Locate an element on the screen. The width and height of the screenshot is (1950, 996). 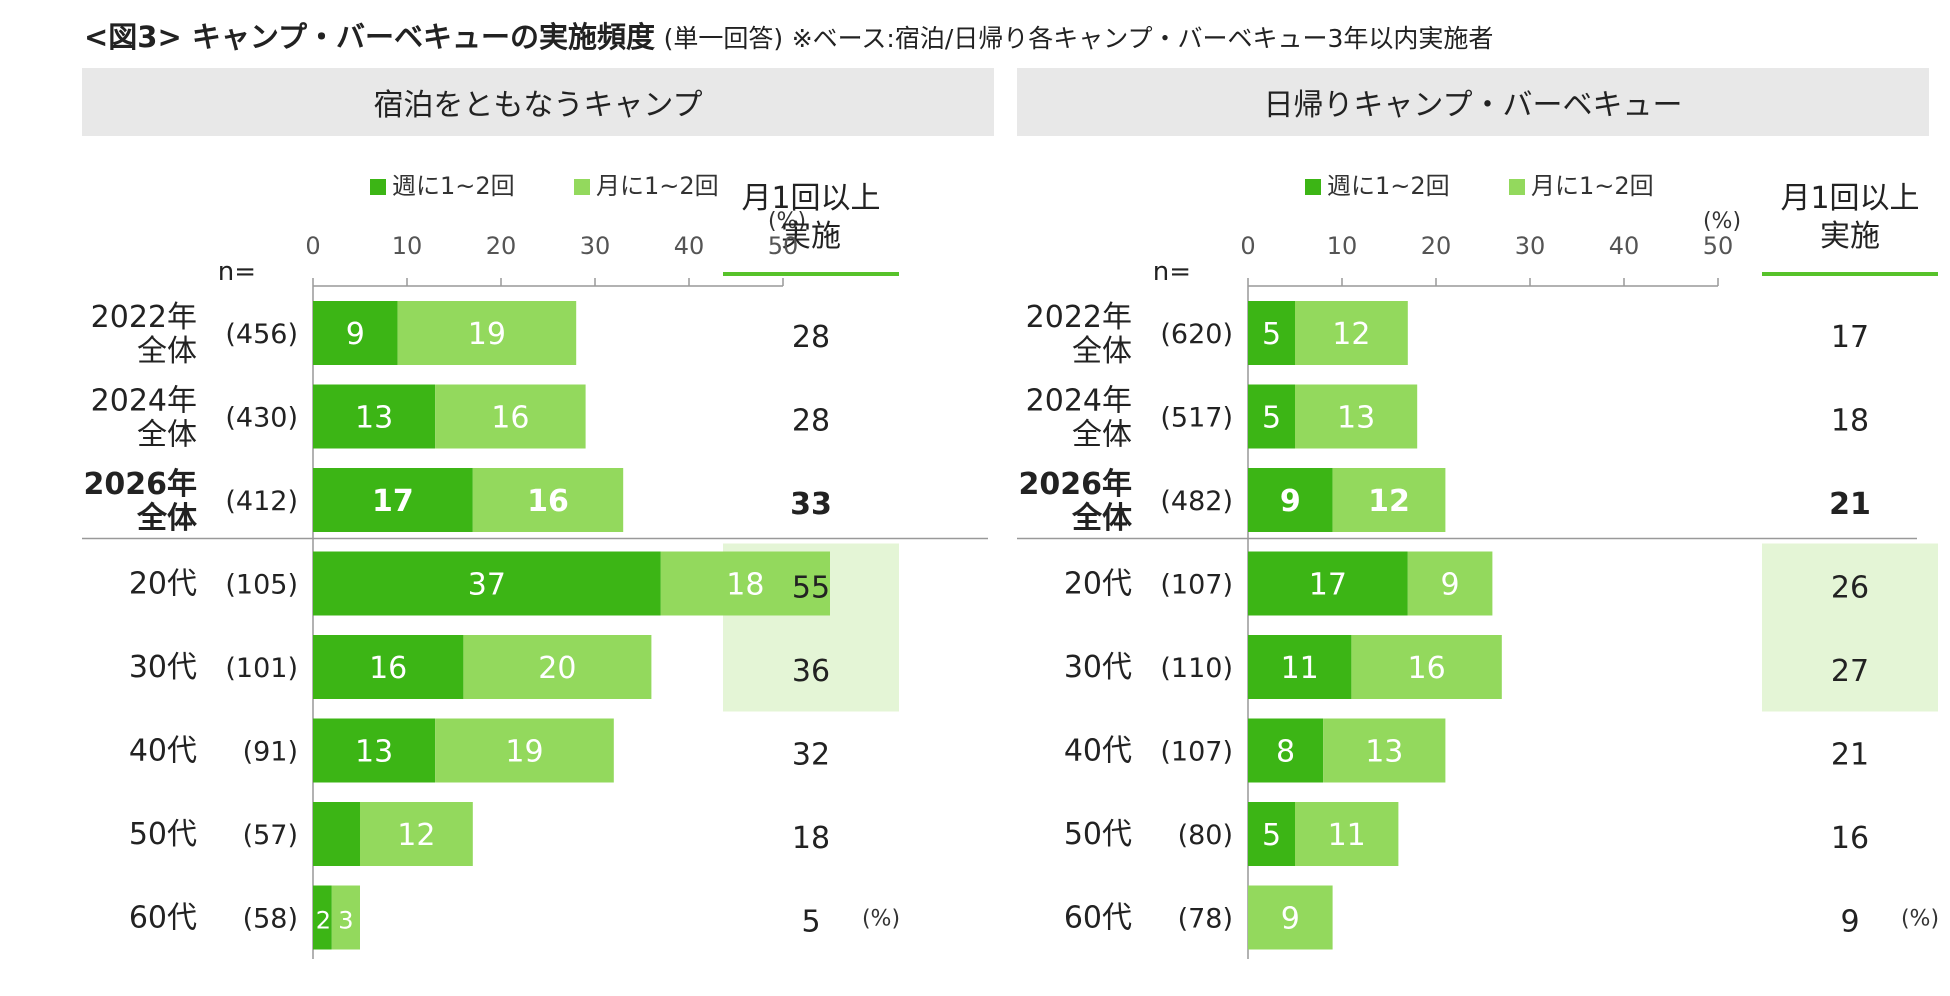
bar-label-weekly: 9 is located at coordinates (355, 334).